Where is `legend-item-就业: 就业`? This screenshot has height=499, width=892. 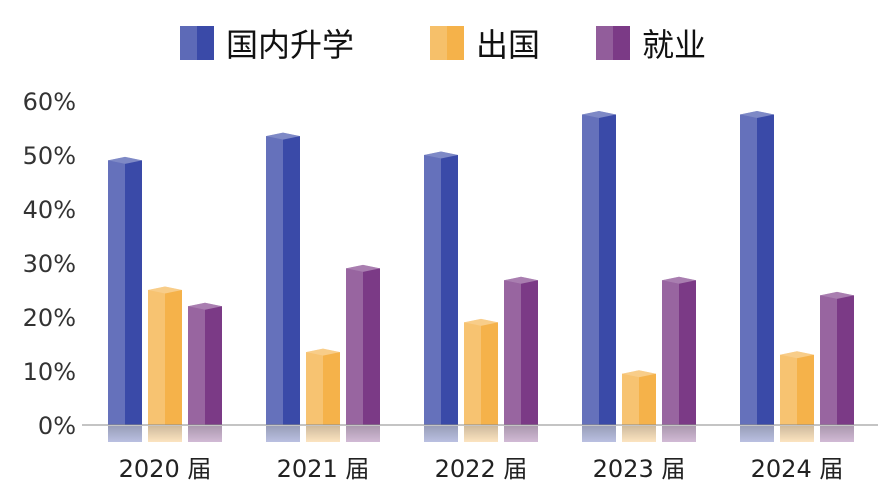
legend-item-就业: 就业 is located at coordinates (651, 45).